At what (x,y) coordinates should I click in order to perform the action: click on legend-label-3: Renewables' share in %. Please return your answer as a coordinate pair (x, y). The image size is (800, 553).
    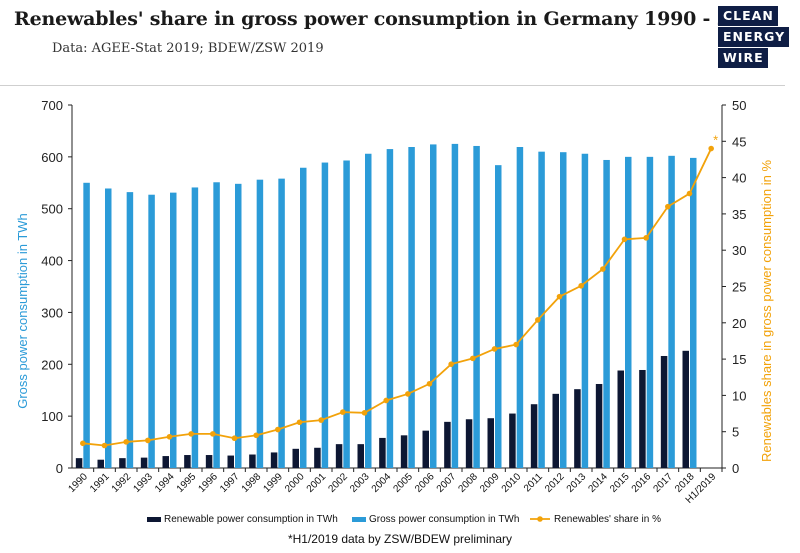
    Looking at the image, I should click on (607, 519).